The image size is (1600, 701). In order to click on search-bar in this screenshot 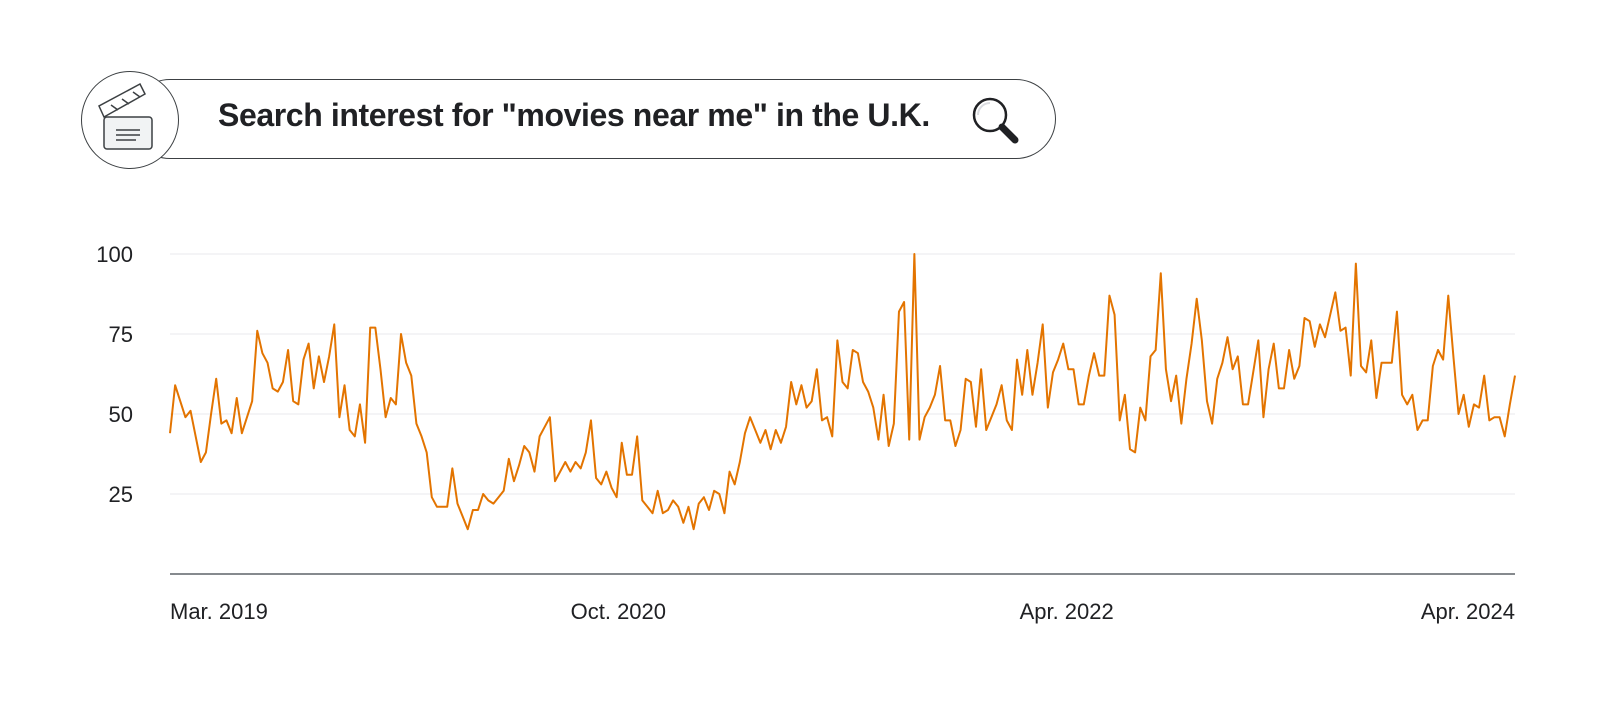, I will do `click(593, 119)`.